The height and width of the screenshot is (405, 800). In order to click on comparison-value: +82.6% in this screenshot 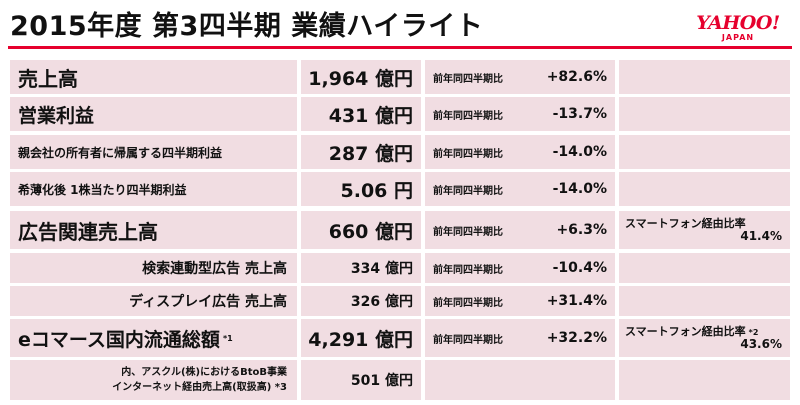, I will do `click(576, 77)`.